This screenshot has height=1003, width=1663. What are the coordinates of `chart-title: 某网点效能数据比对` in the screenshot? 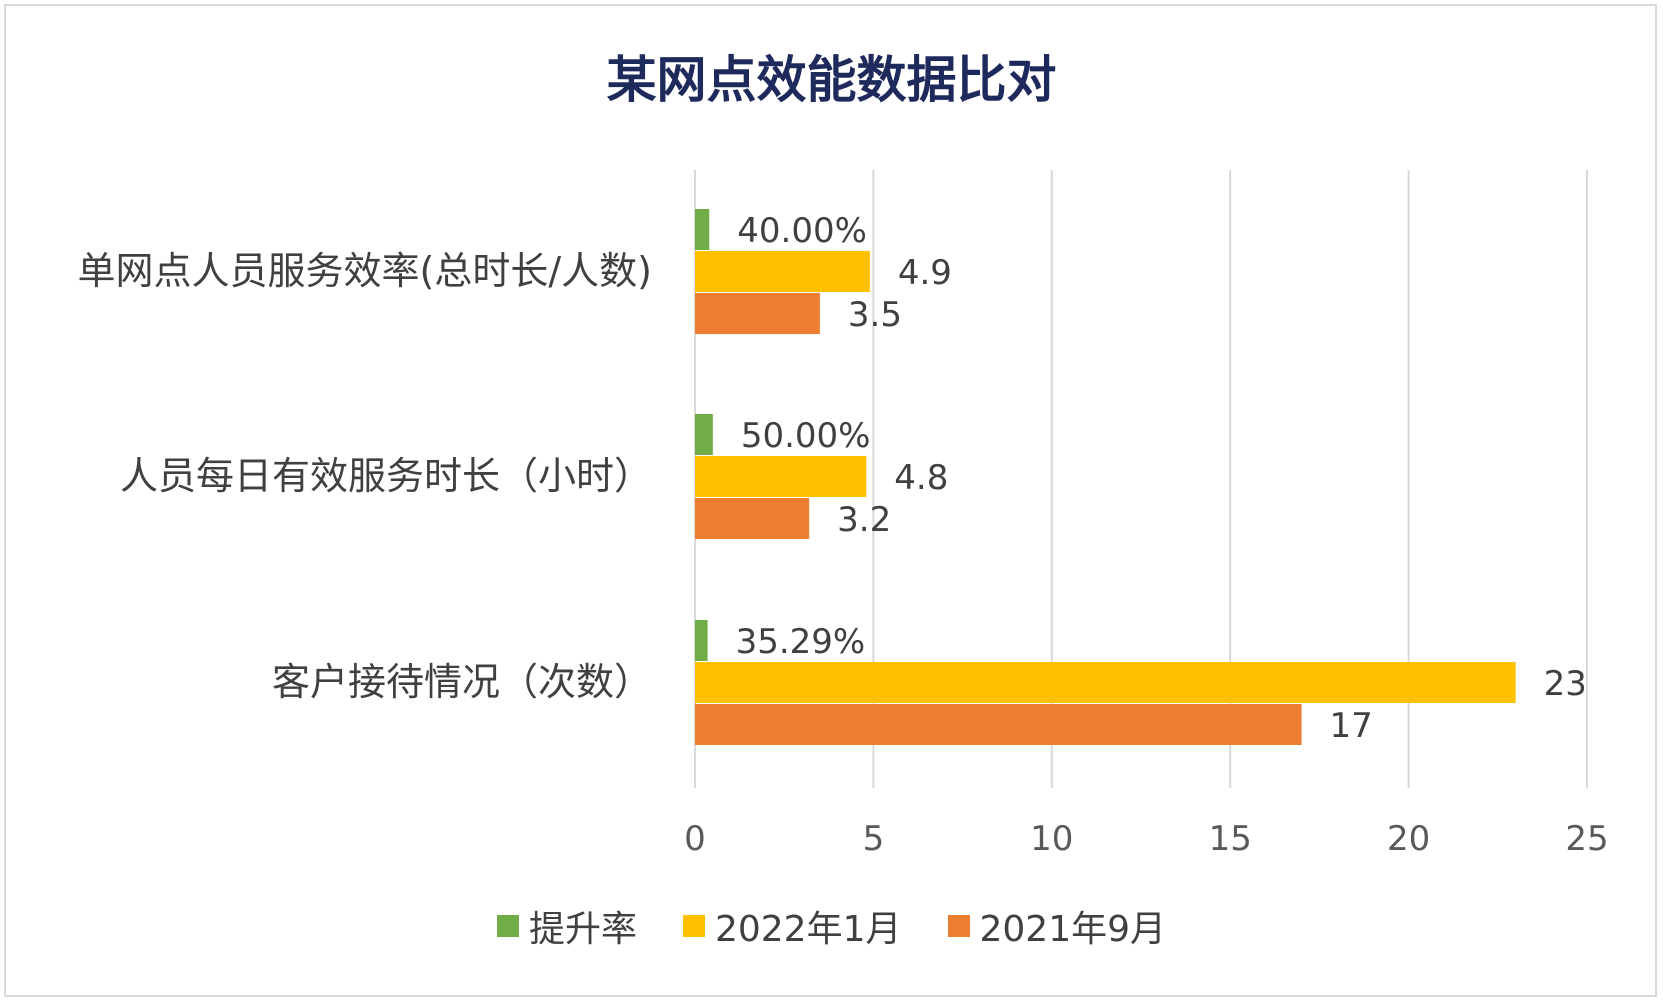 It's located at (831, 79).